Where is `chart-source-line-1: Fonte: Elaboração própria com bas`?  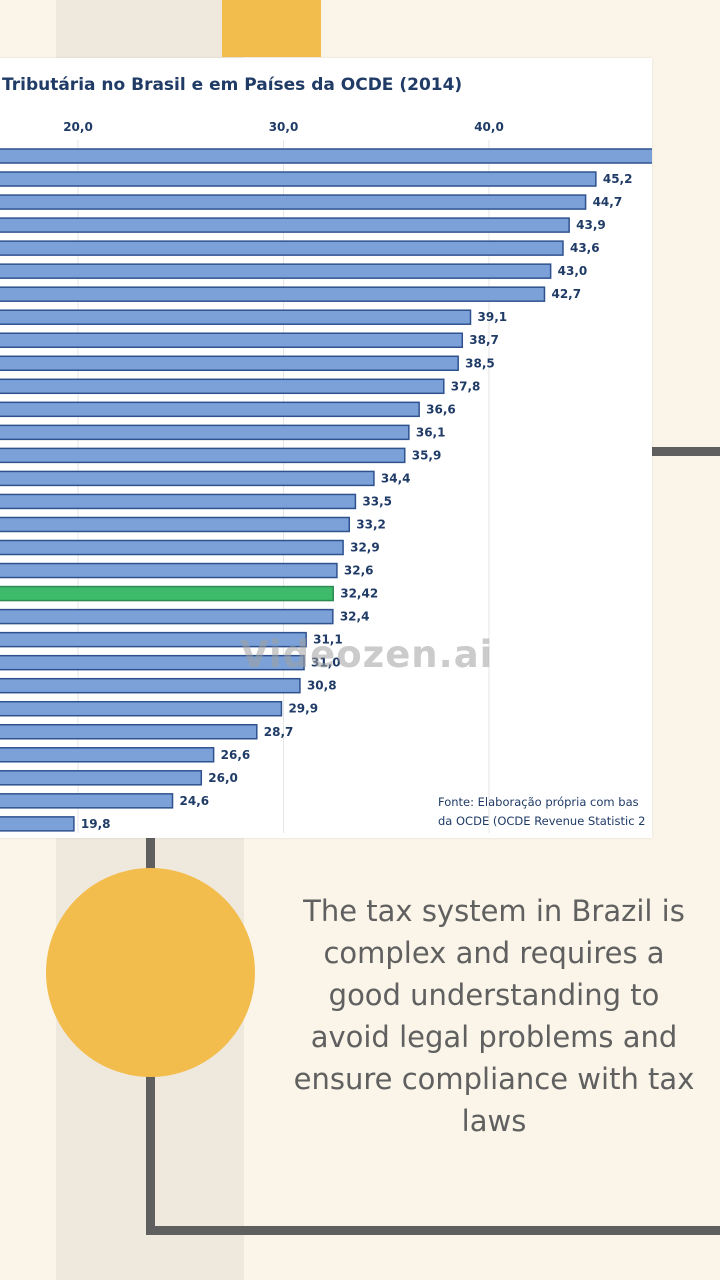
chart-source-line-1: Fonte: Elaboração própria com bas is located at coordinates (538, 802).